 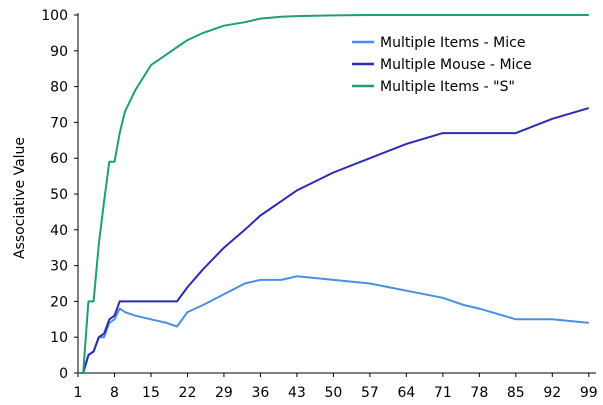 What do you see at coordinates (59, 159) in the screenshot?
I see `y-tick-label: 60` at bounding box center [59, 159].